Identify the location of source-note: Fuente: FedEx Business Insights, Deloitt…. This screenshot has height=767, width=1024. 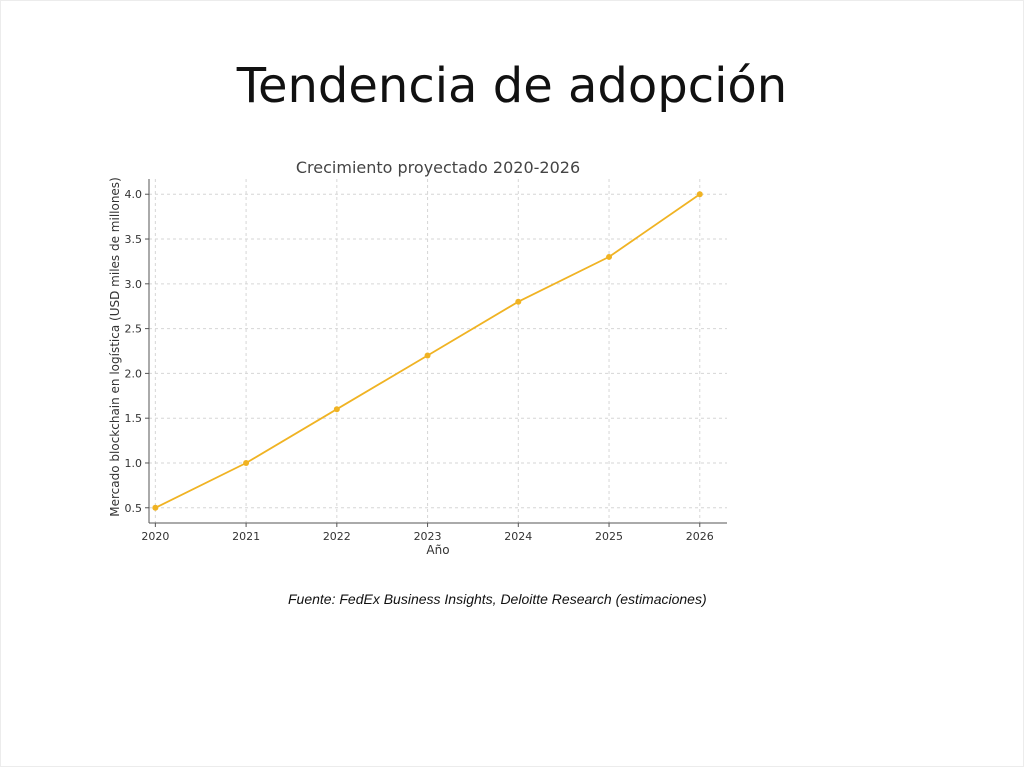
(497, 599).